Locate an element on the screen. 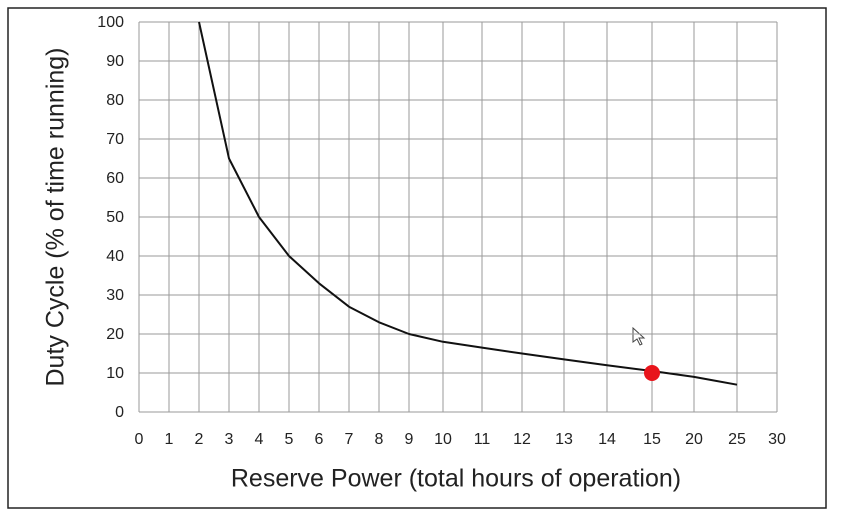 The image size is (841, 516). x-tick-label: 15 is located at coordinates (652, 439).